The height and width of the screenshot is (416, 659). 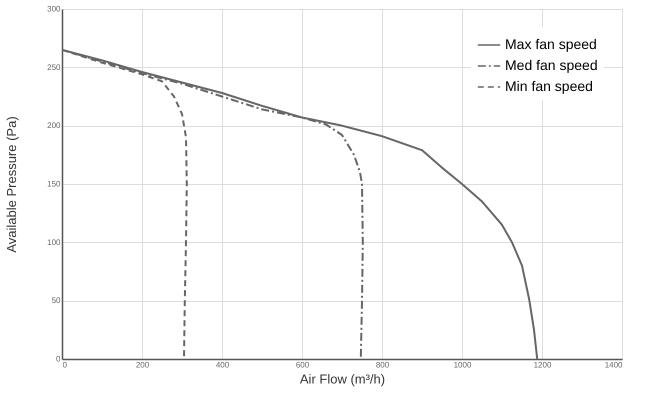 I want to click on y-tick-label: 0, so click(x=59, y=359).